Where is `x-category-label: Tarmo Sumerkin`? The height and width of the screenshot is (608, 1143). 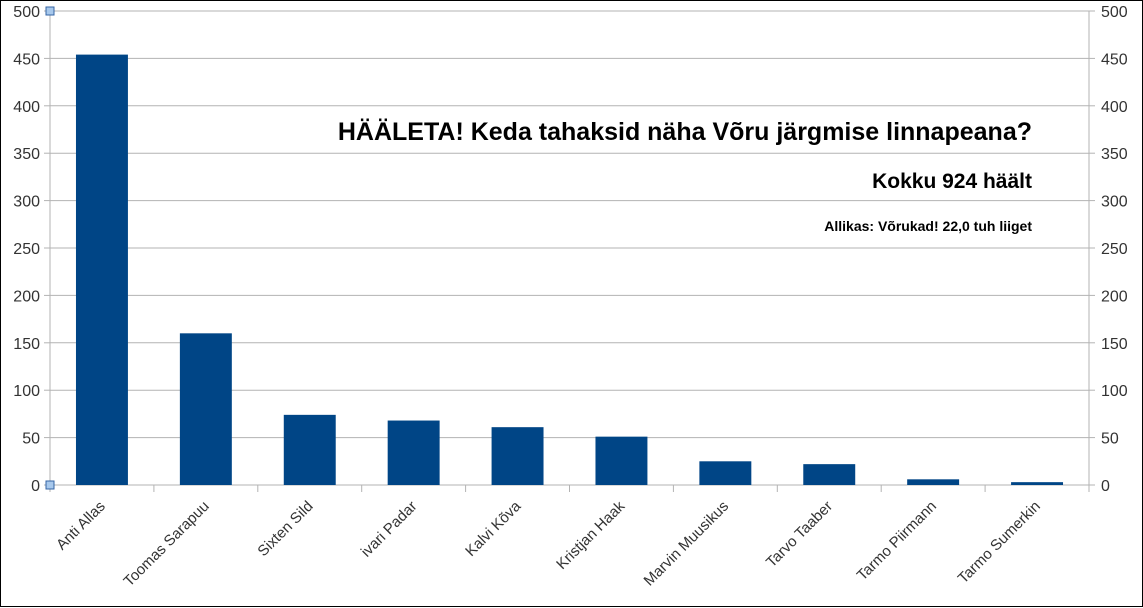
x-category-label: Tarmo Sumerkin is located at coordinates (999, 542).